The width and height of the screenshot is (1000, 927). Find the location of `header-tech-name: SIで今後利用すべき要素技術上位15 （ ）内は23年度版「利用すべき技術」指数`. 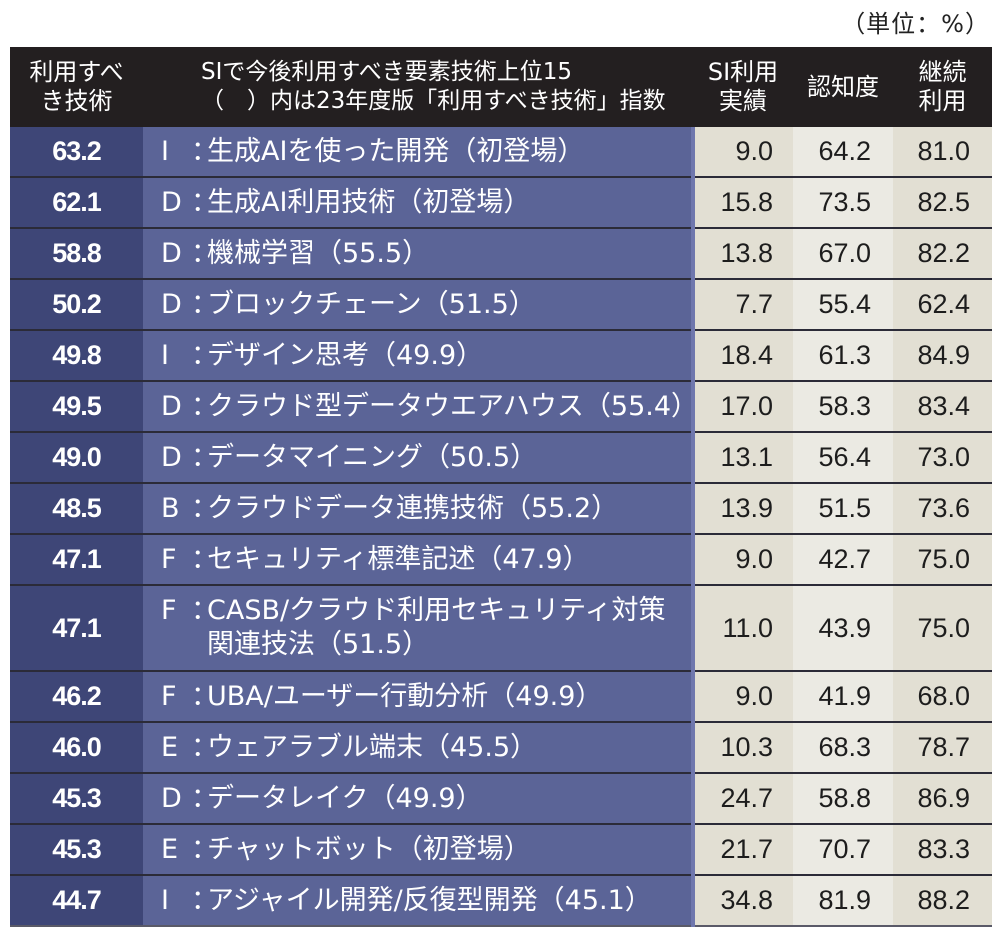

header-tech-name: SIで今後利用すべき要素技術上位15 （ ）内は23年度版「利用すべき技術」指数 is located at coordinates (418, 87).